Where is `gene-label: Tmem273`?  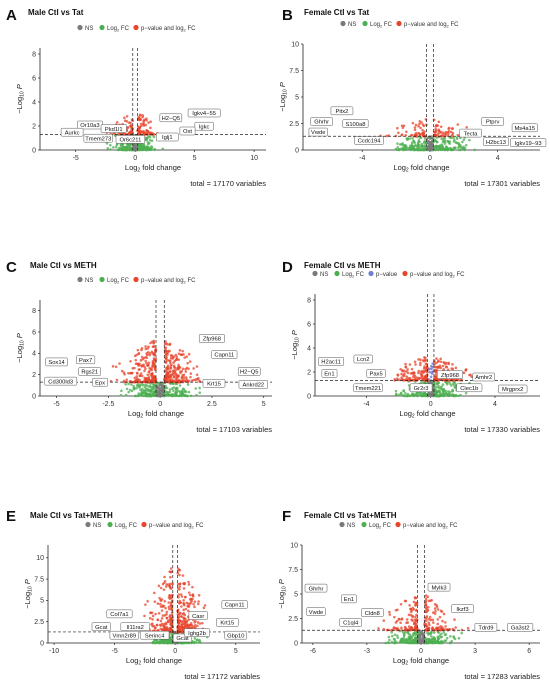 gene-label: Tmem273 is located at coordinates (98, 139).